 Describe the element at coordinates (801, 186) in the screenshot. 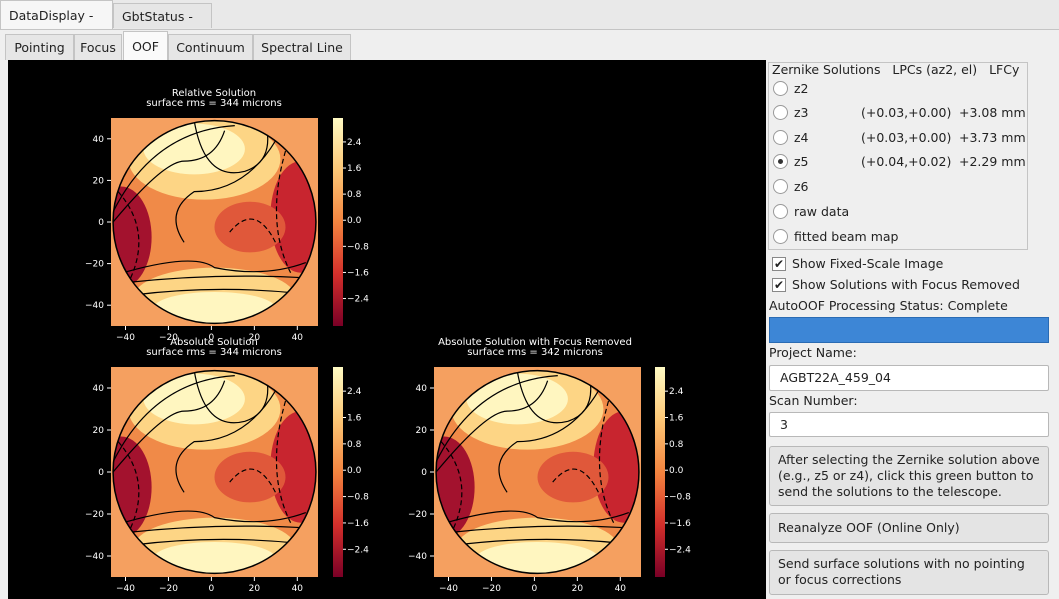

I see `radio-label: z6` at that location.